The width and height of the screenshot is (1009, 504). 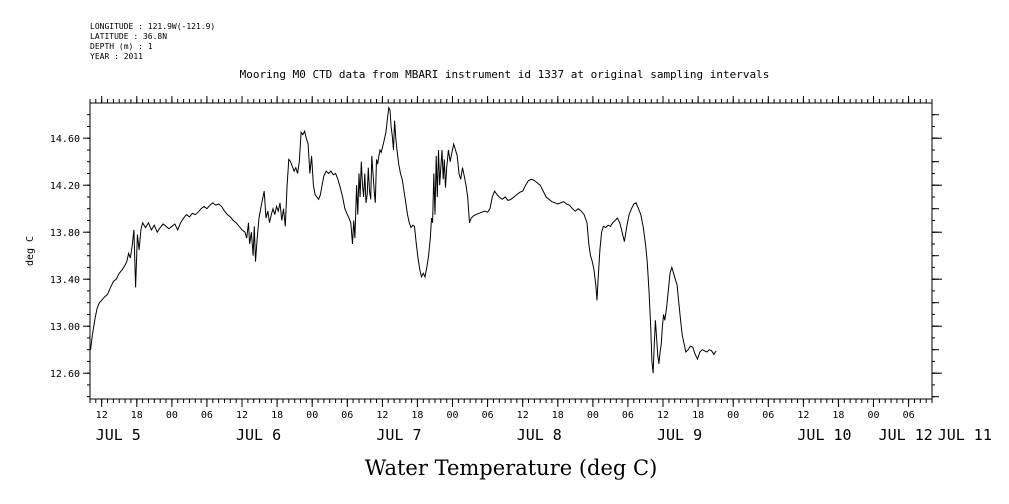 What do you see at coordinates (258, 435) in the screenshot?
I see `x-day-label: JUL 6` at bounding box center [258, 435].